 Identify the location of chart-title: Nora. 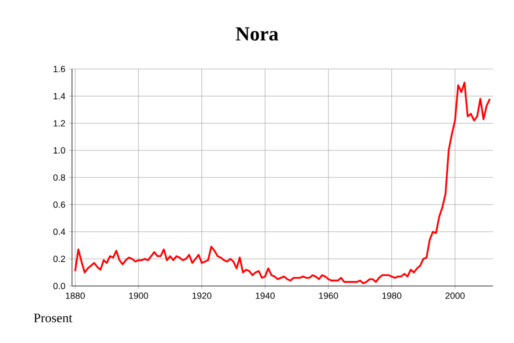
(257, 34).